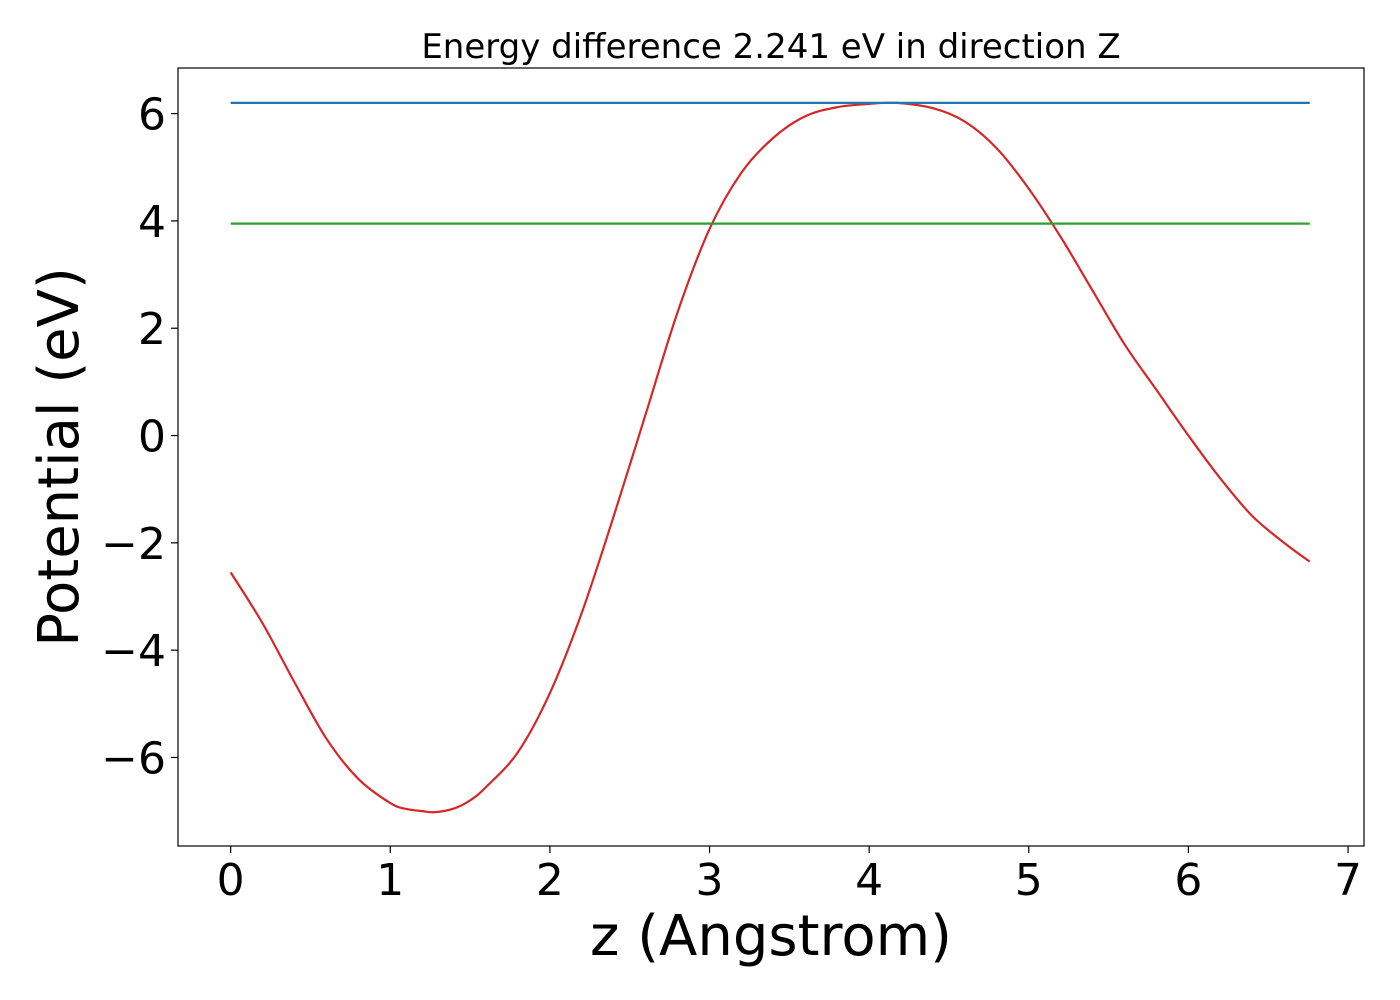 Image resolution: width=1400 pixels, height=1000 pixels. I want to click on x-tick-label: 6, so click(1188, 880).